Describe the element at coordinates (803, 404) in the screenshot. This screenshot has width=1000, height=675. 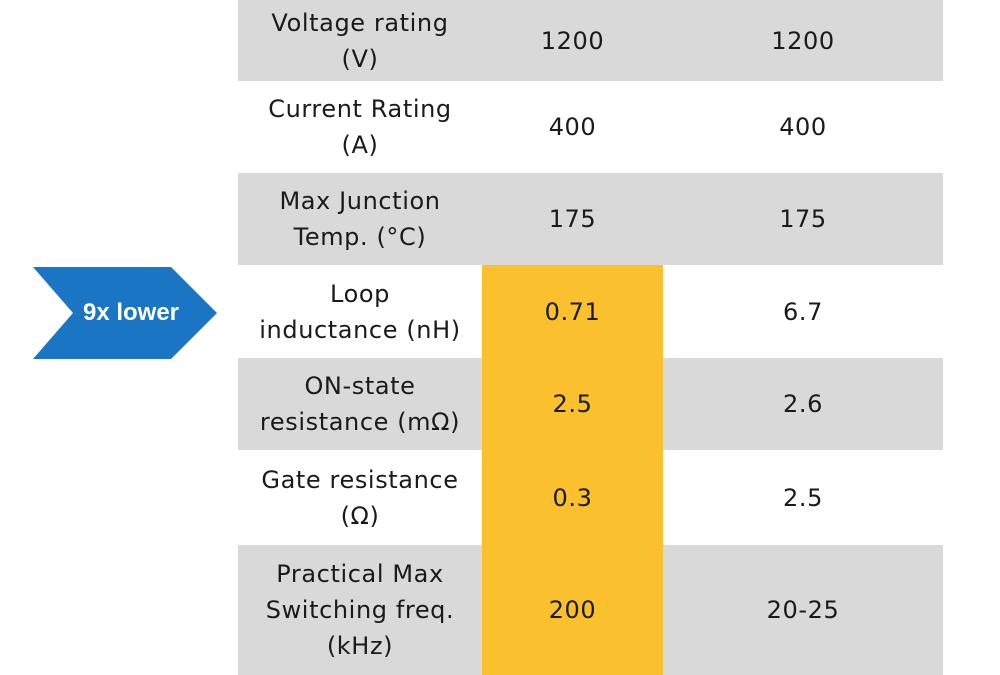
I see `value-cell: 2.6` at that location.